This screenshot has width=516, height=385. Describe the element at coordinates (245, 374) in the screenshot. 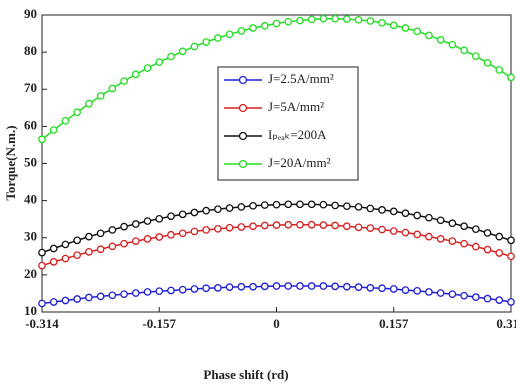

I see `x-axis-title: Phase shift (rd)` at that location.